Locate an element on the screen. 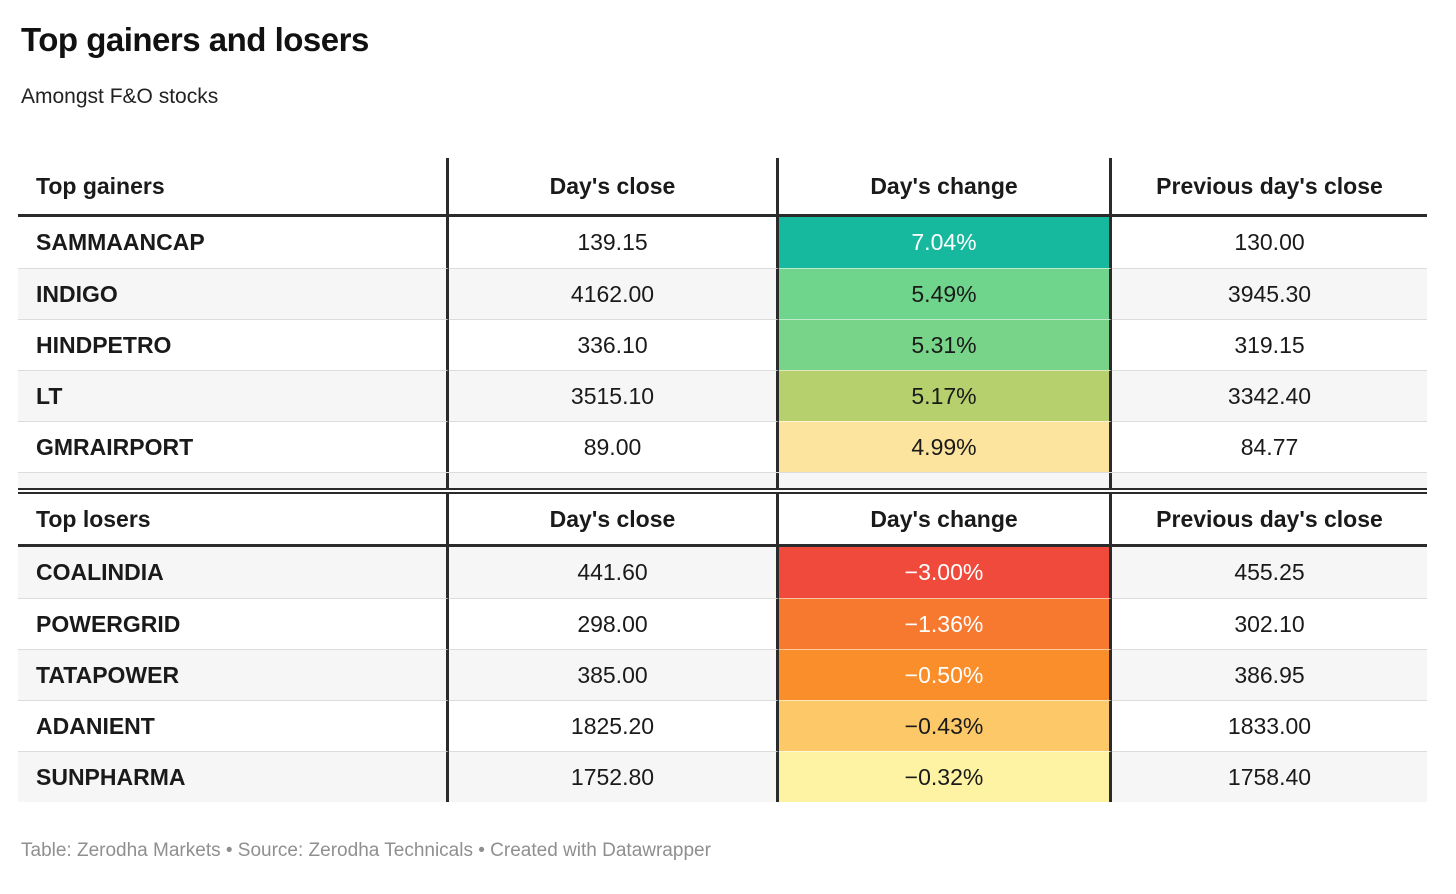  table-row: HINDPETRO 336.10 5.31% 319.15 is located at coordinates (722, 345).